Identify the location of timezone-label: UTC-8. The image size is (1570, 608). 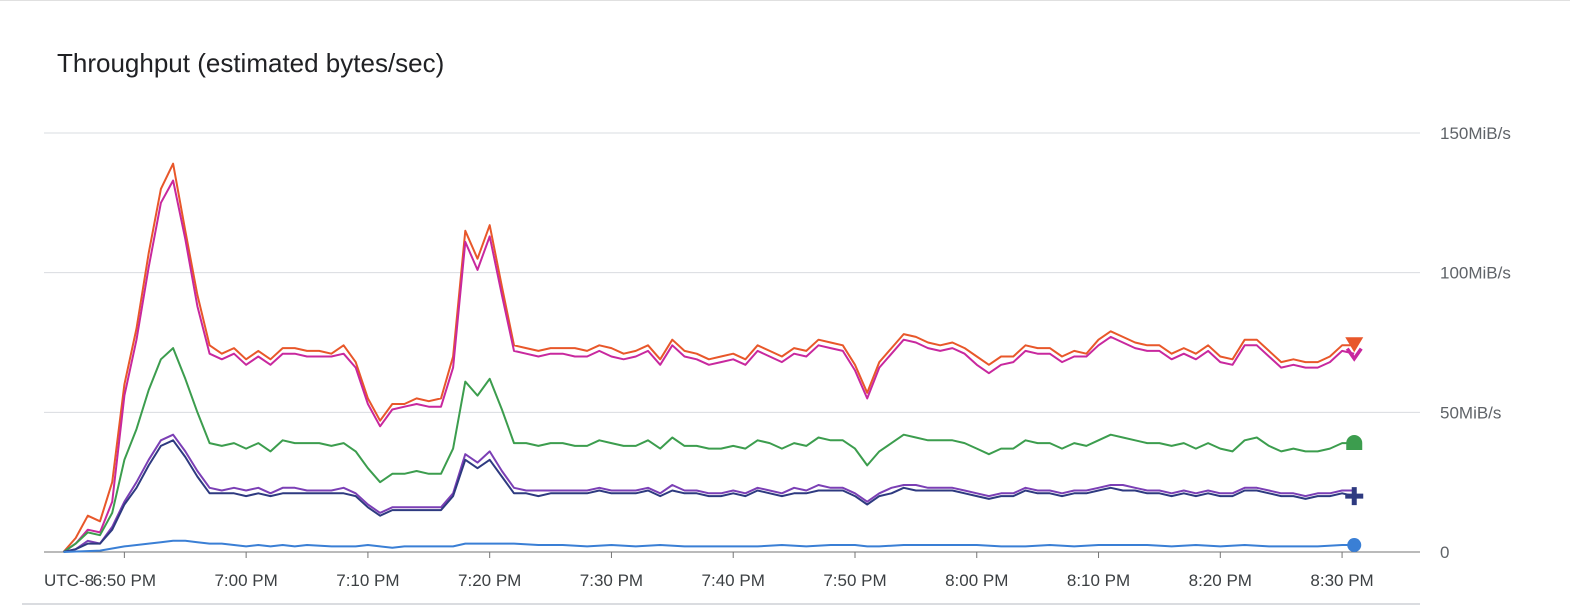
(69, 580).